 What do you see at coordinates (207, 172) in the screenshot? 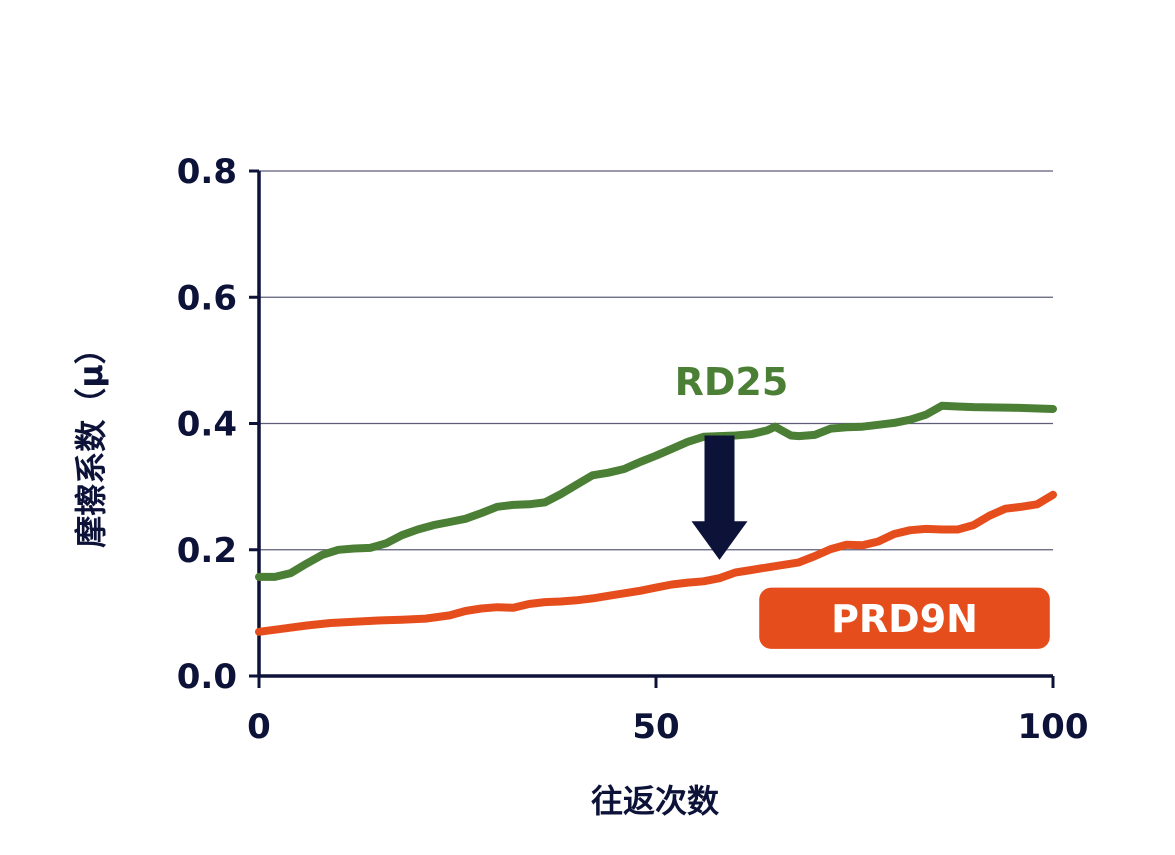
I see `y-tick-label: 0.8` at bounding box center [207, 172].